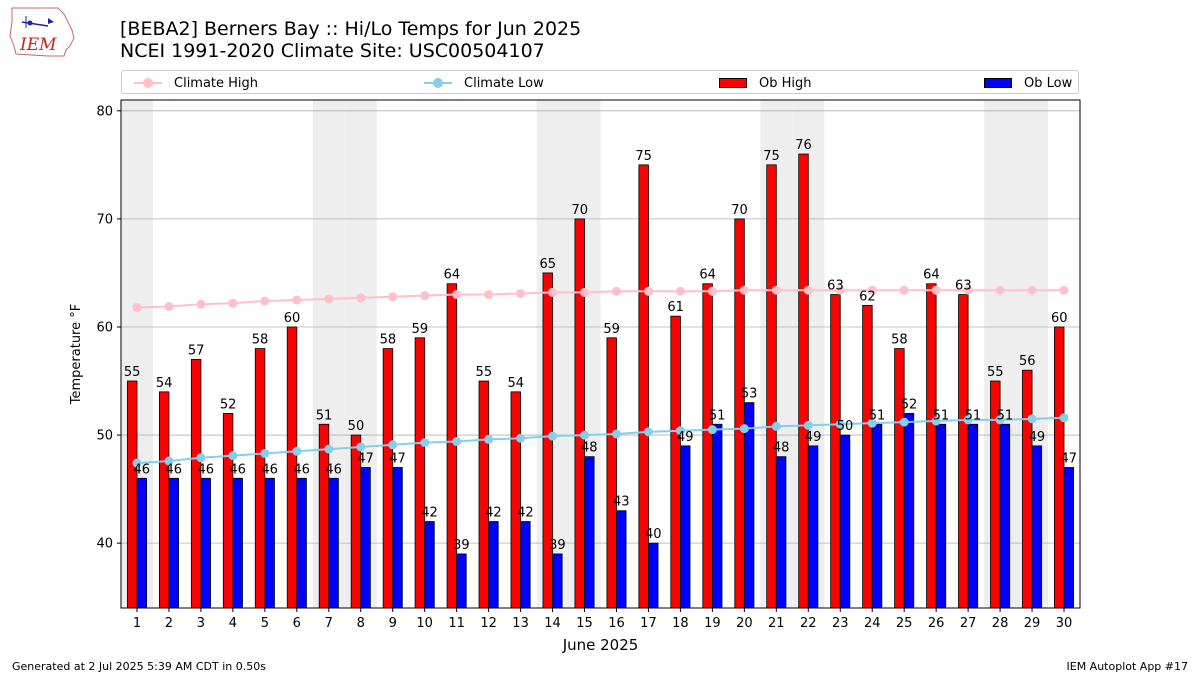 This screenshot has width=1200, height=675. What do you see at coordinates (132, 372) in the screenshot?
I see `label-ob-high-1: 55` at bounding box center [132, 372].